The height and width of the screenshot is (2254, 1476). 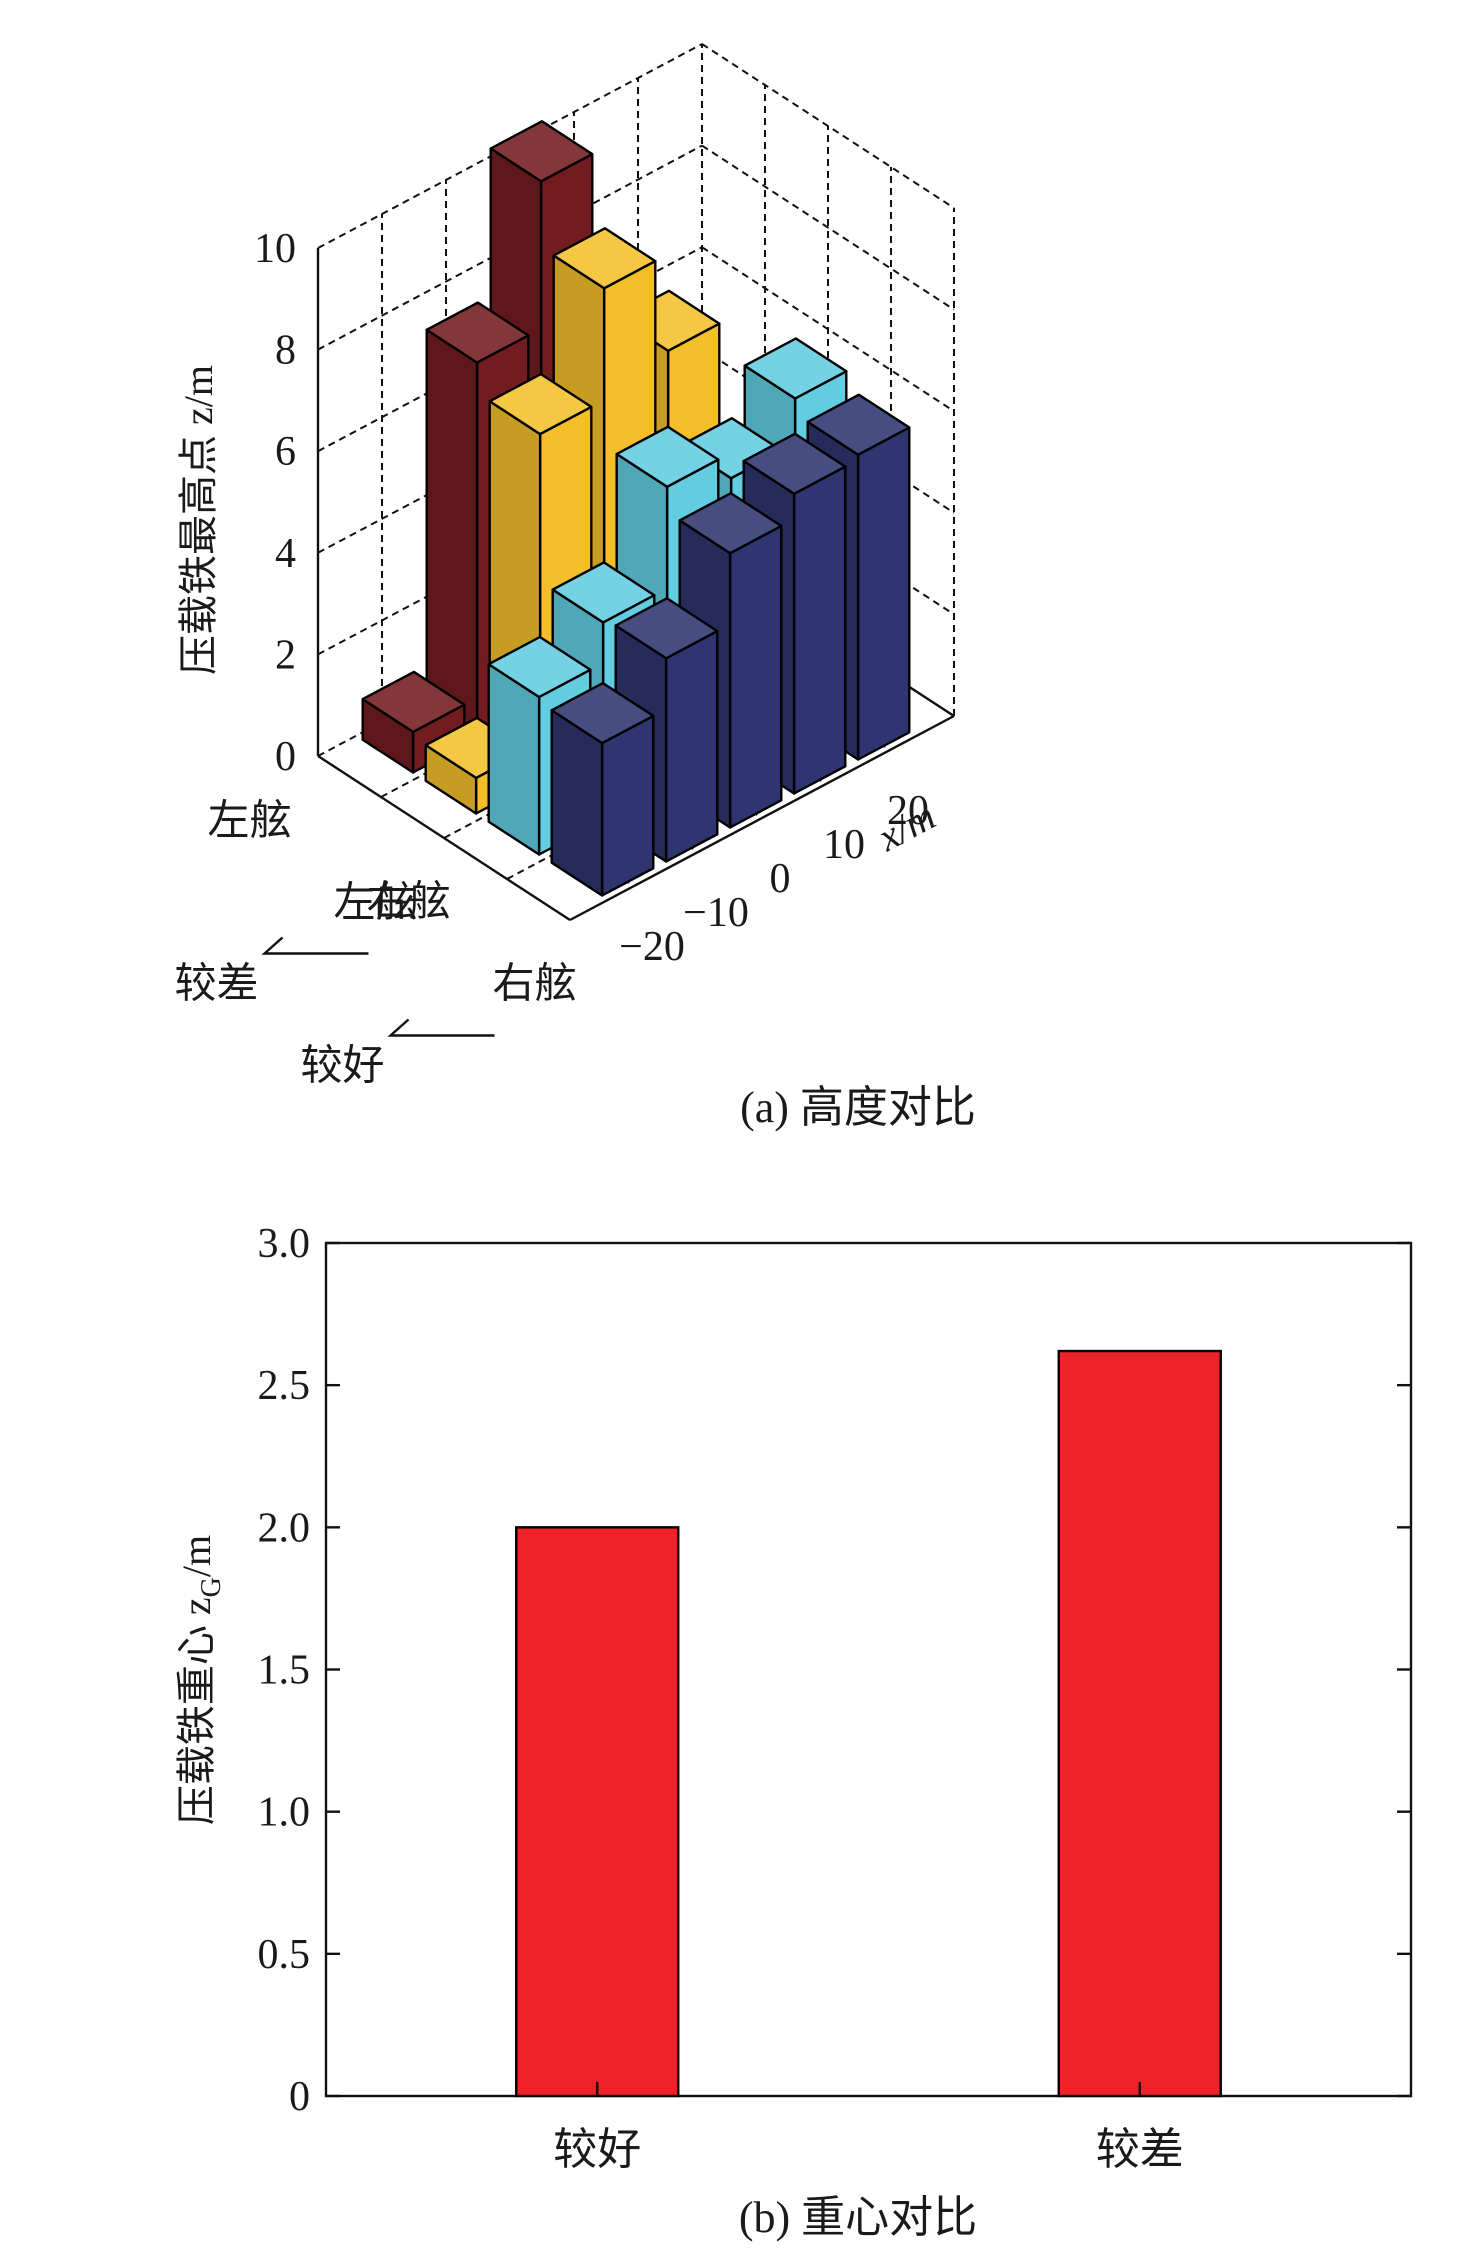 I want to click on chart-b-caption: (b) 重心对比, so click(x=858, y=2217).